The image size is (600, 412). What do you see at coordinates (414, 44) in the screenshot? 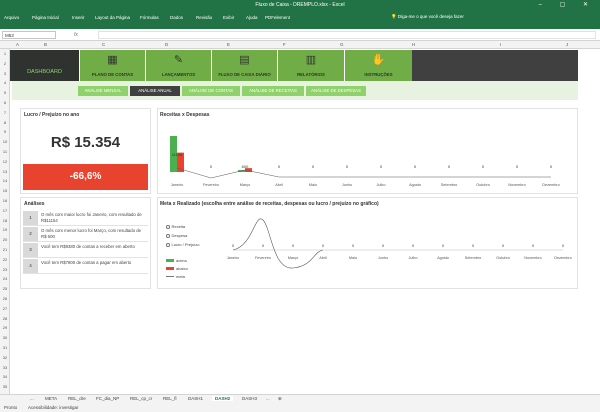
I see `column-header: H` at bounding box center [414, 44].